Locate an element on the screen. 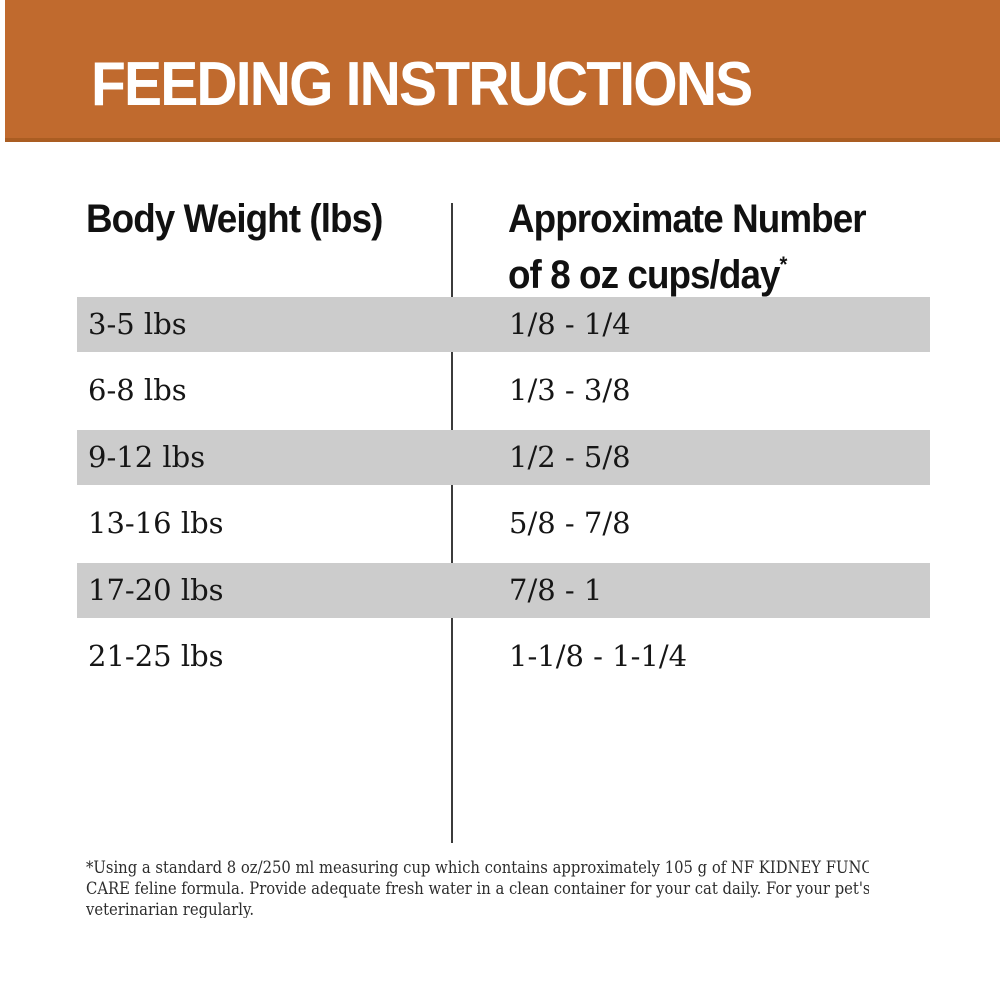 Image resolution: width=1000 pixels, height=1000 pixels. column-header-cups-line1: Approximate Number is located at coordinates (687, 219).